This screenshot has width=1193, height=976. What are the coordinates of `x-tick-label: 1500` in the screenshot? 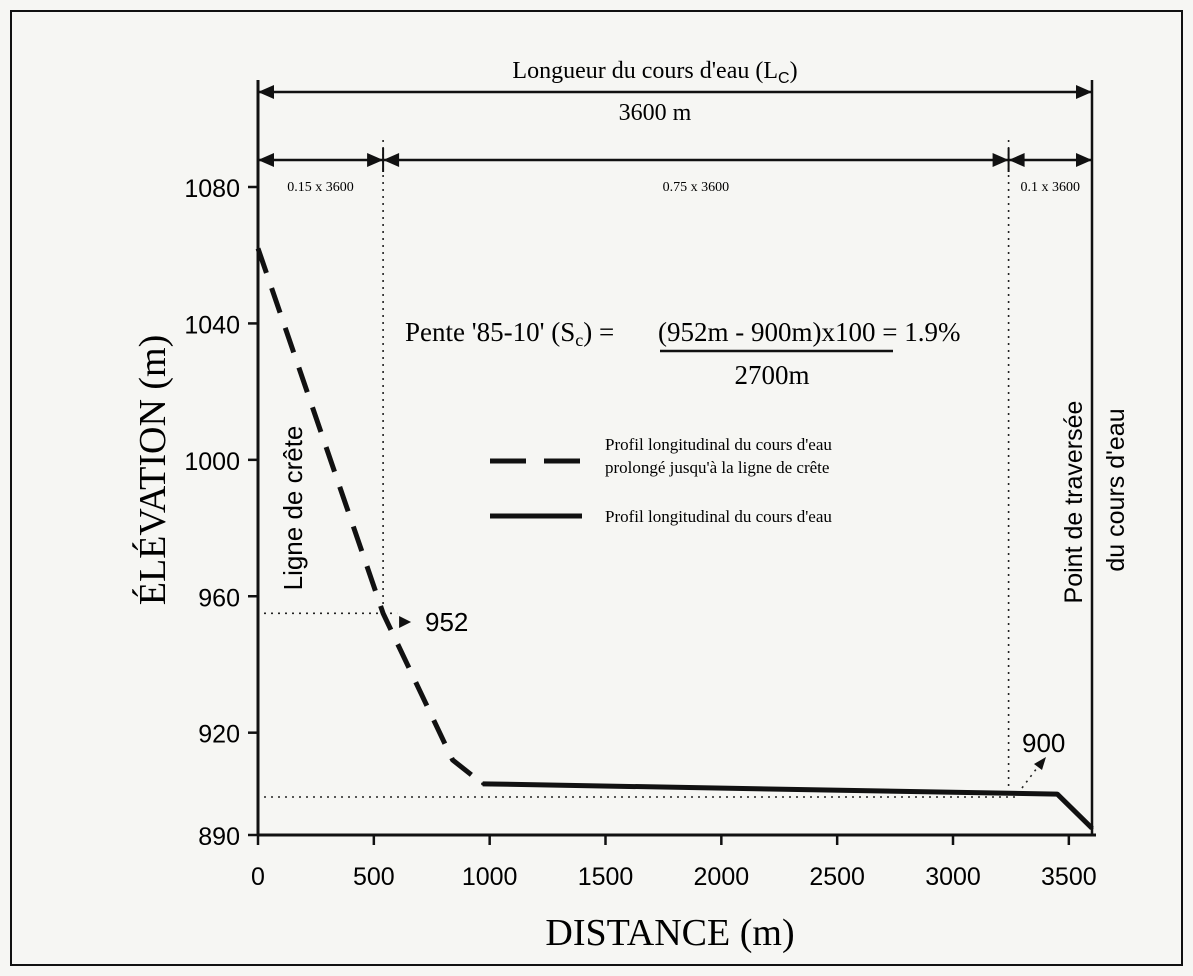 It's located at (606, 877).